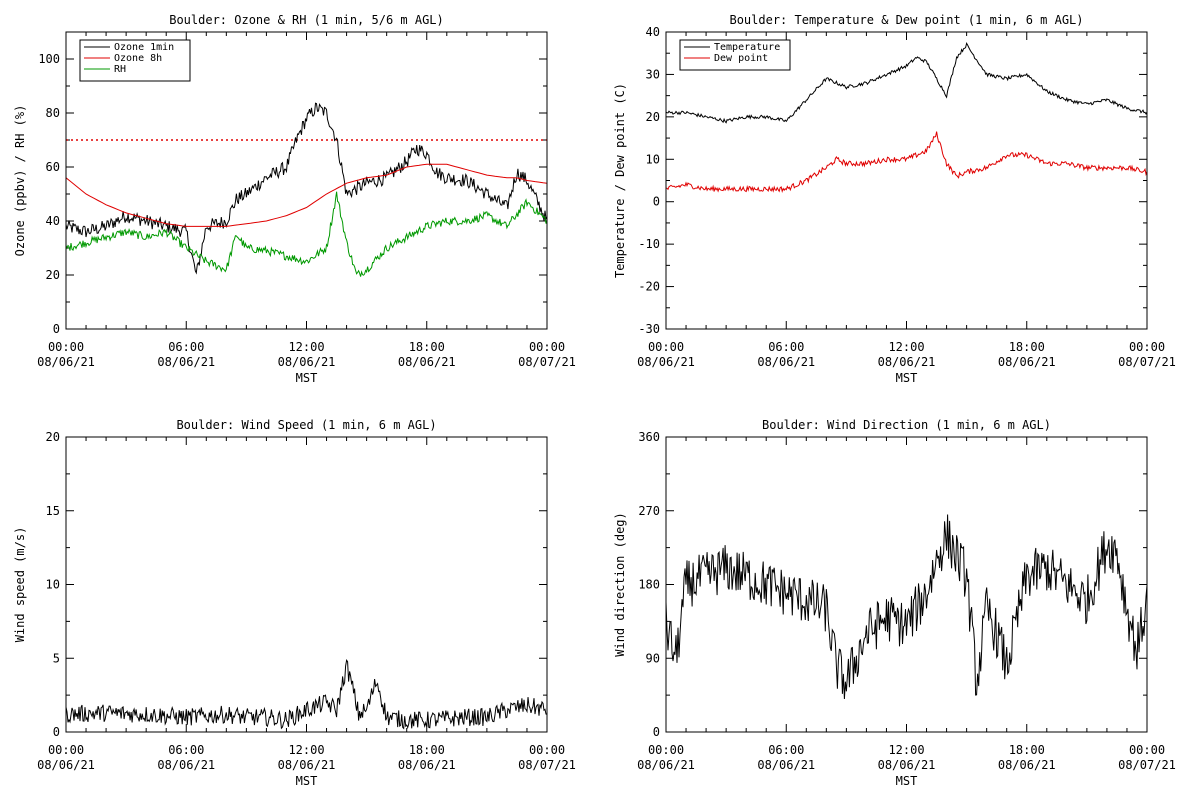 The image size is (1200, 800). I want to click on y-tick-label: 360, so click(649, 437).